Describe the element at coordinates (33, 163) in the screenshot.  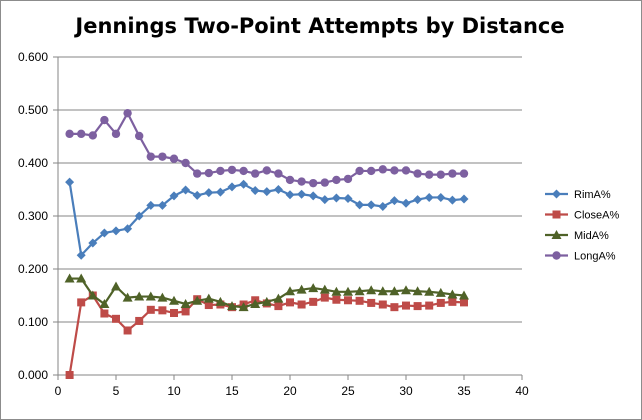
I see `y-tick-label: 0.400` at that location.